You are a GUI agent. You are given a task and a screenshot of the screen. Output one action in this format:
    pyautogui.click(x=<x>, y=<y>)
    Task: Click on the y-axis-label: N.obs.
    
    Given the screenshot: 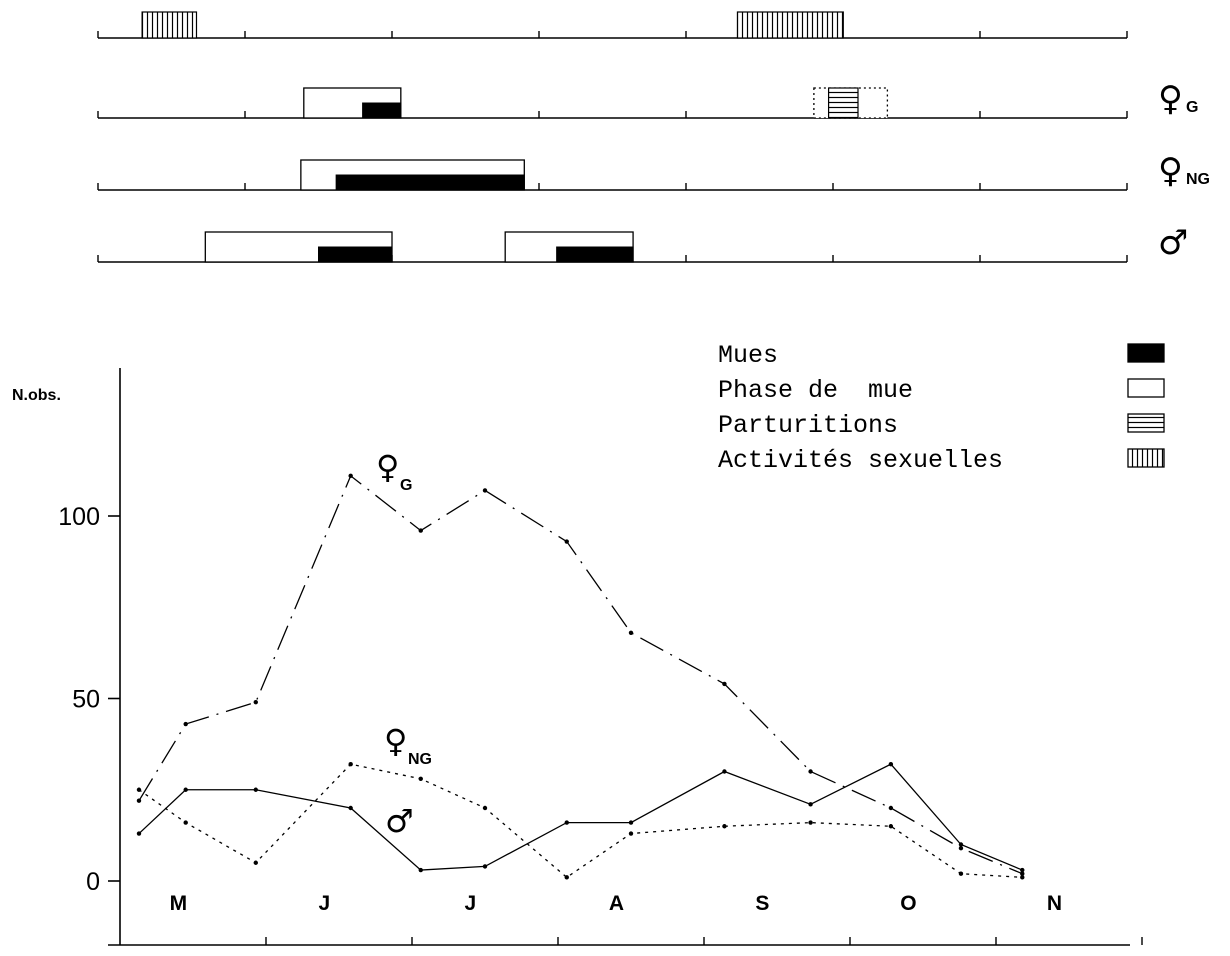 What is the action you would take?
    pyautogui.click(x=36, y=395)
    